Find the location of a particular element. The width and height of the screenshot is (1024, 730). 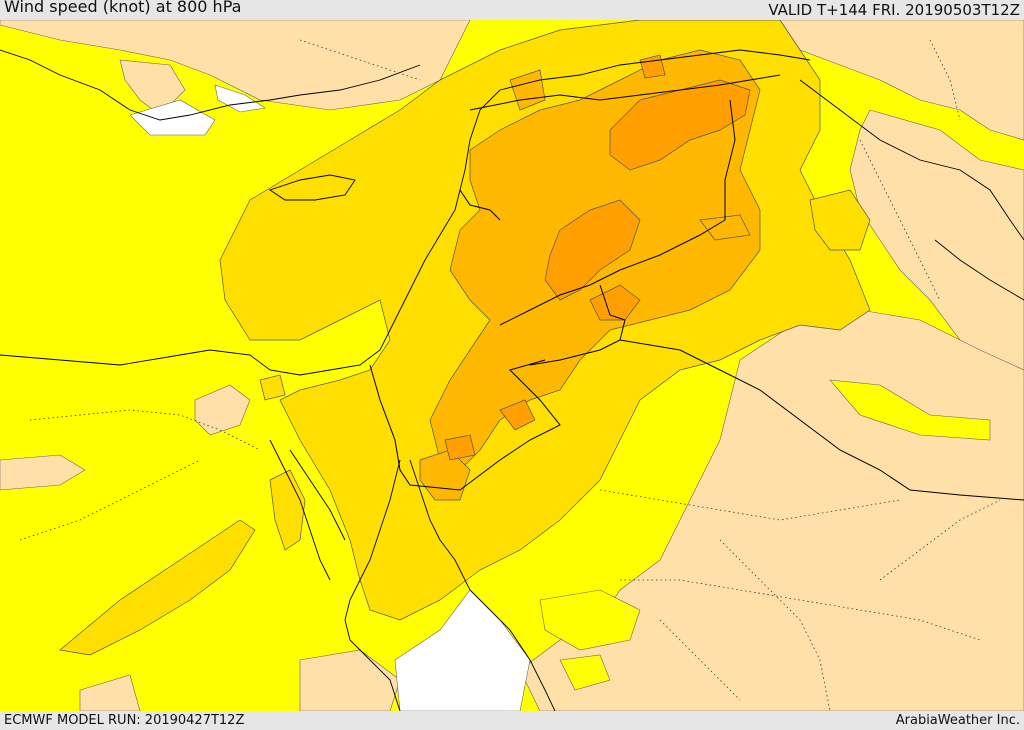

credit-label: ArabiaWeather Inc. is located at coordinates (957, 720).